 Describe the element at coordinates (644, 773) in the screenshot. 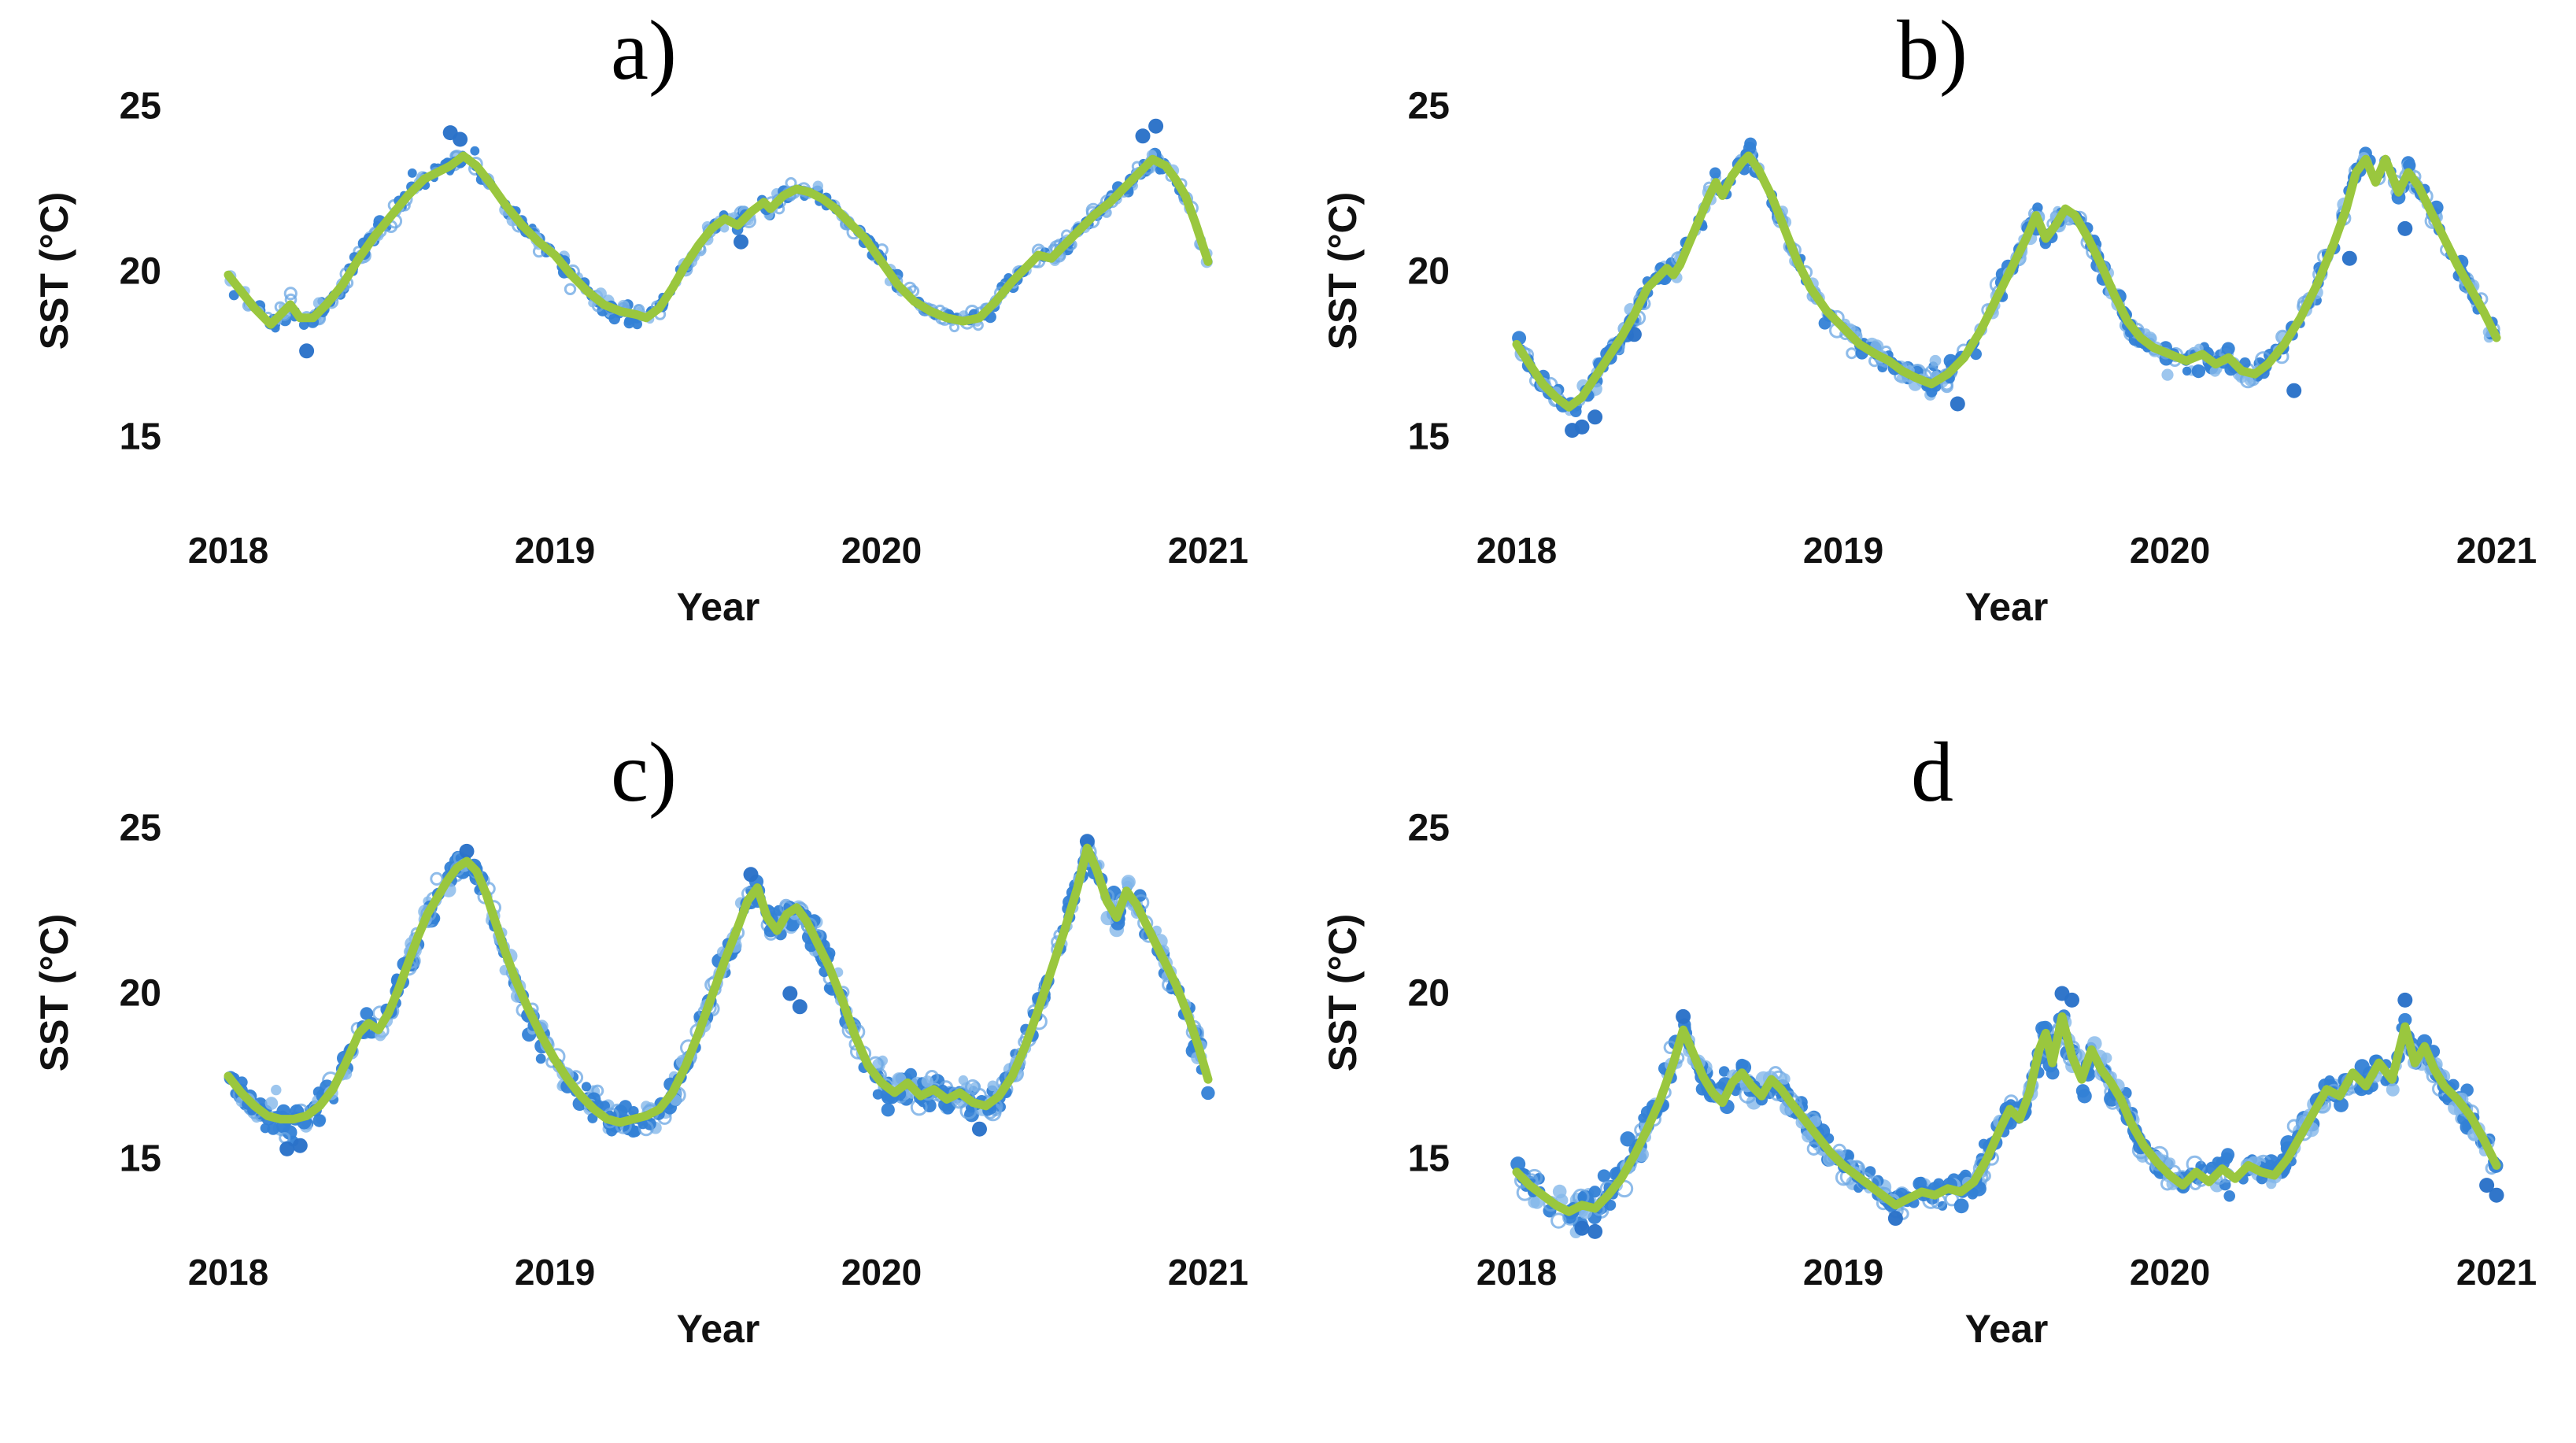

I see `panel-c-label: c)` at that location.